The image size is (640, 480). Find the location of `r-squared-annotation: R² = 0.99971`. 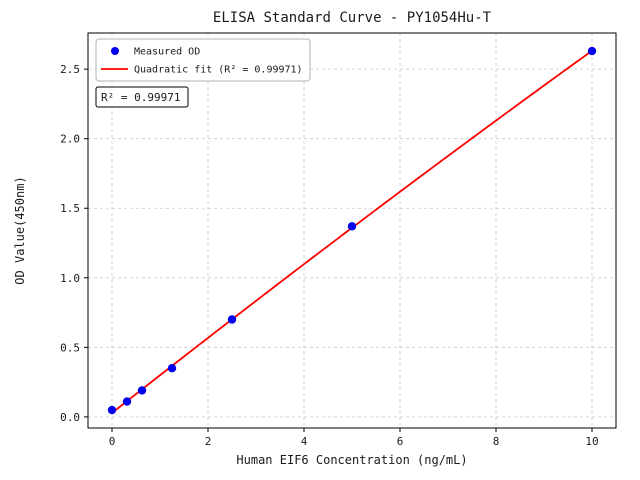

r-squared-annotation: R² = 0.99971 is located at coordinates (142, 97).